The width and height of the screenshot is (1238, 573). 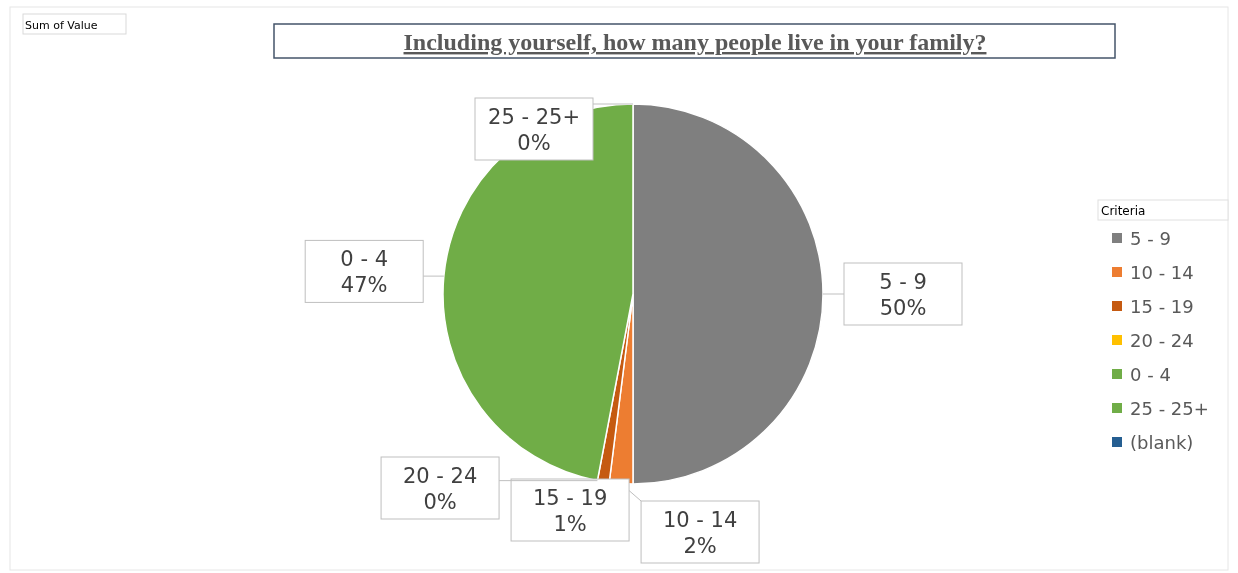 I want to click on legend-label: 5 - 9, so click(x=1150, y=238).